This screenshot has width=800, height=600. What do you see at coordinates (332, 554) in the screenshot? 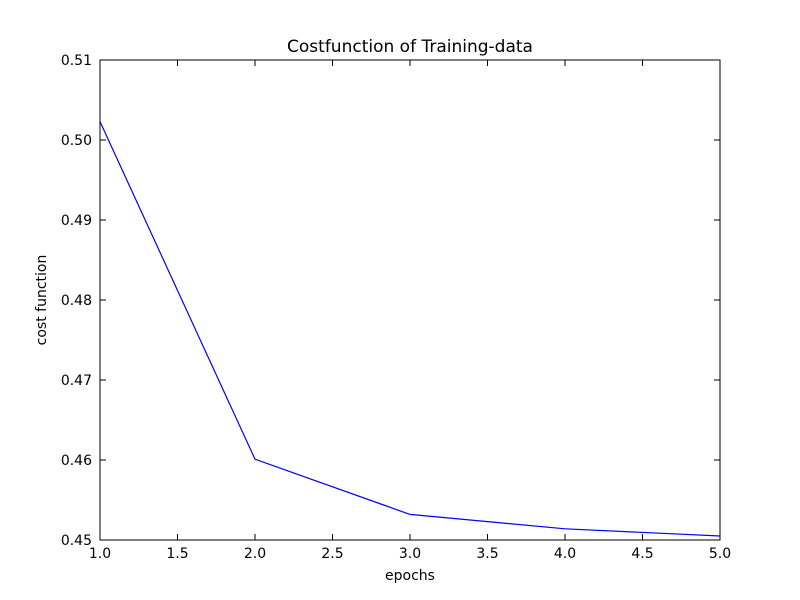
I see `x-tick-label: 2.5` at bounding box center [332, 554].